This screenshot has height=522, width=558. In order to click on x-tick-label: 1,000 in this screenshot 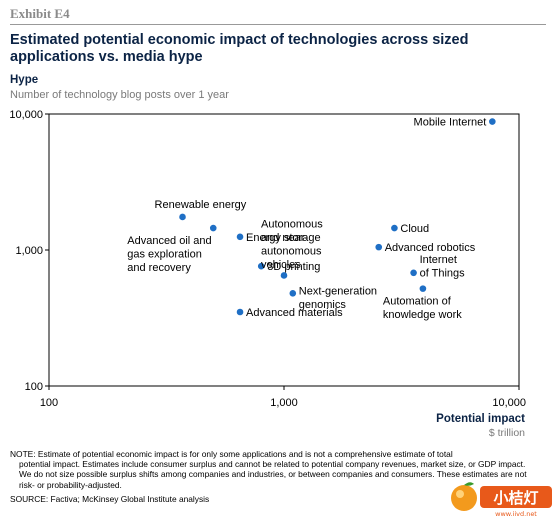, I will do `click(284, 403)`.